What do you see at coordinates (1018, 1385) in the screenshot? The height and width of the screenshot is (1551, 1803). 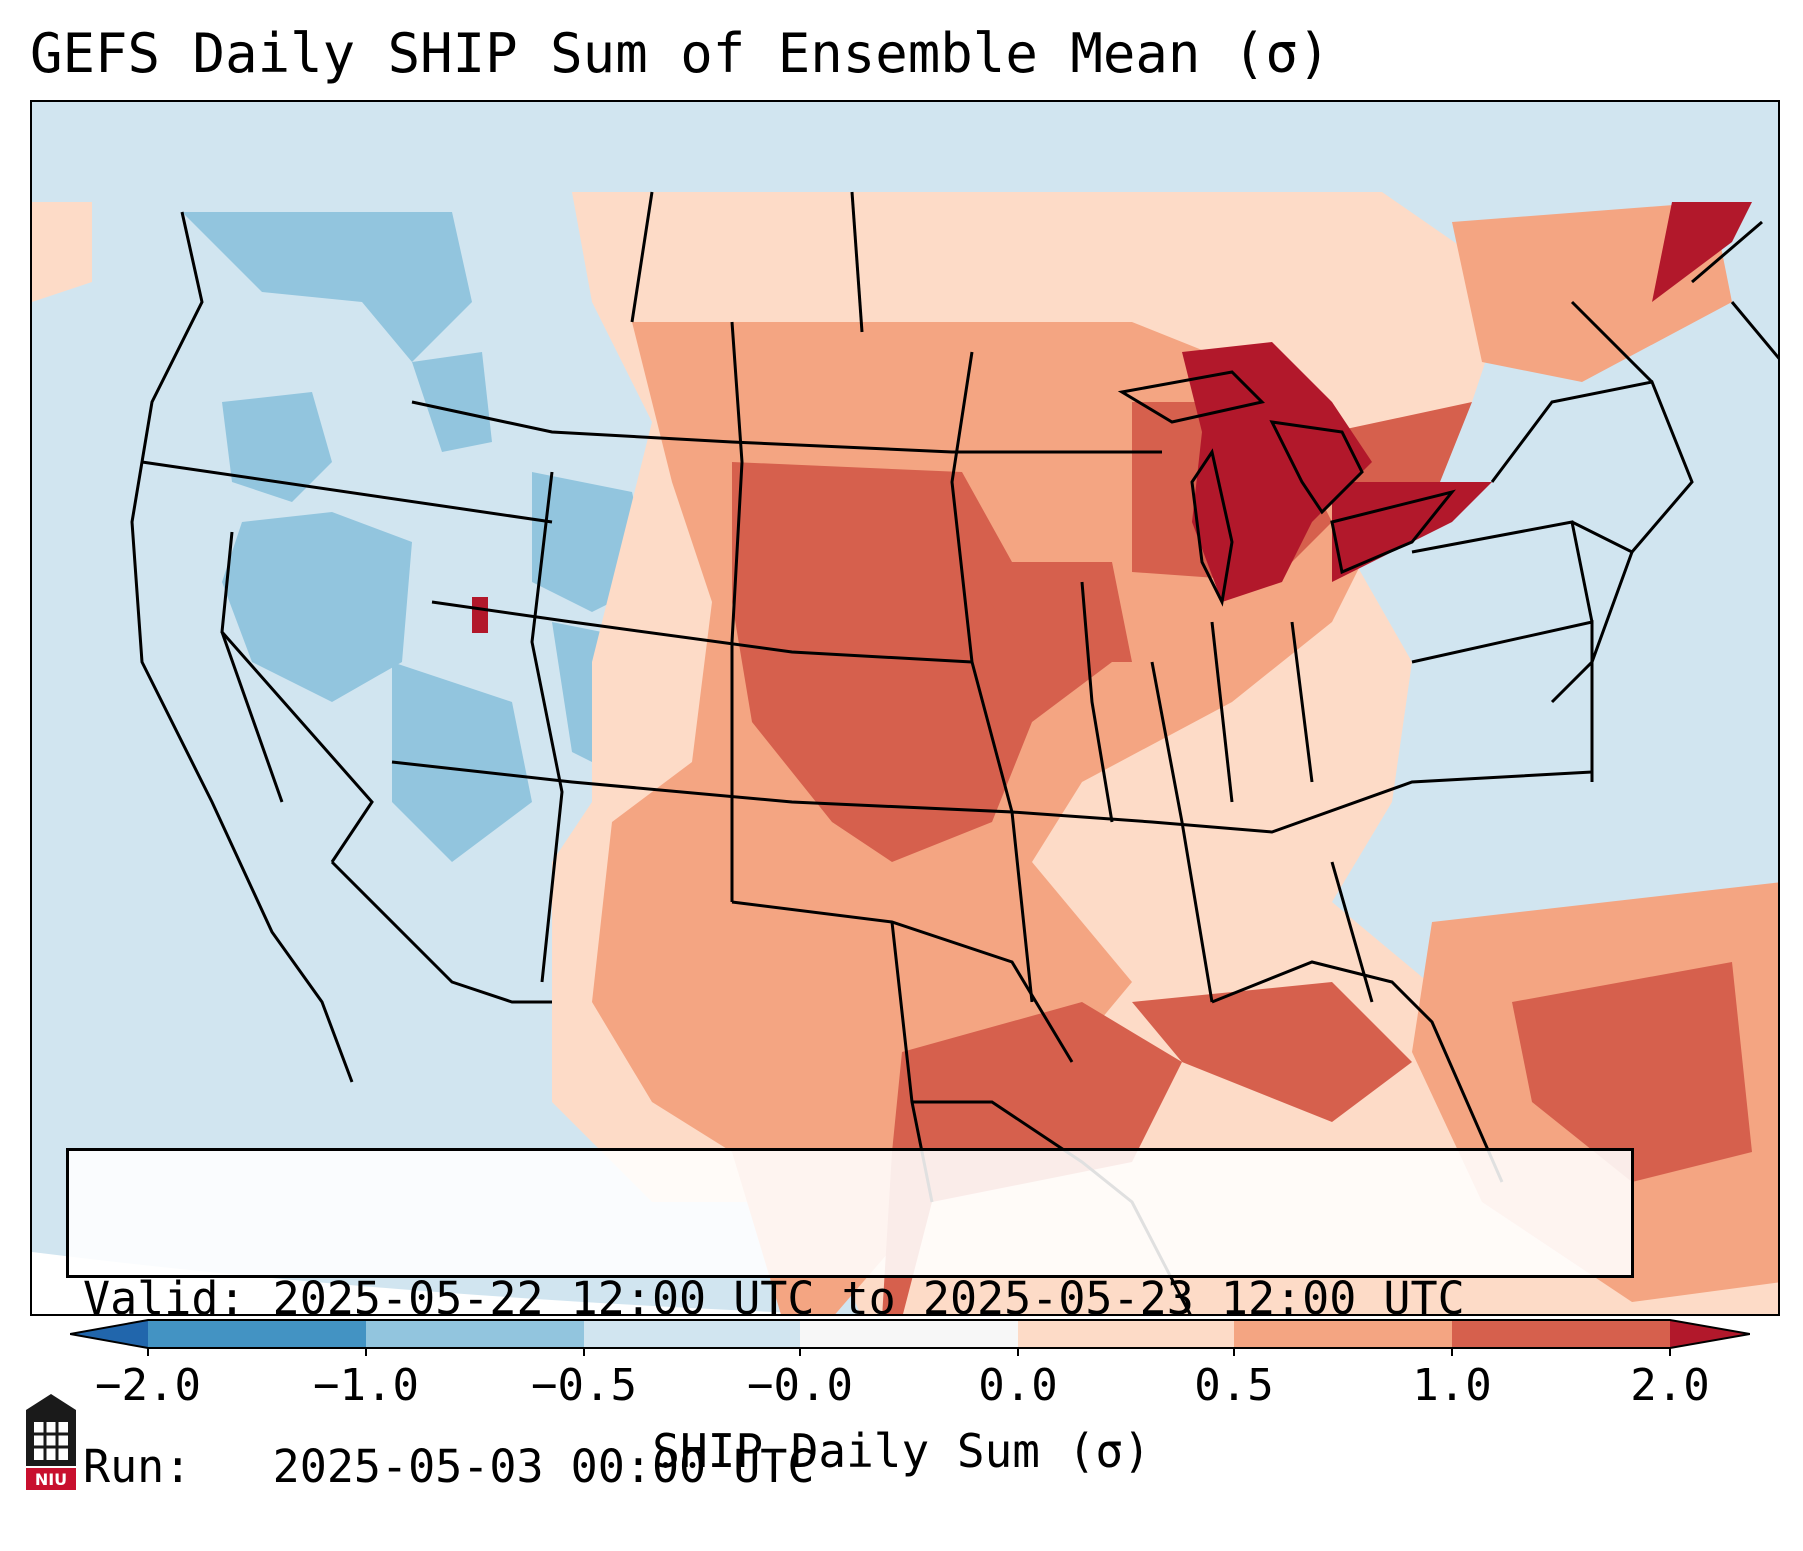 I see `colorbar-tick-label: 0.0` at bounding box center [1018, 1385].